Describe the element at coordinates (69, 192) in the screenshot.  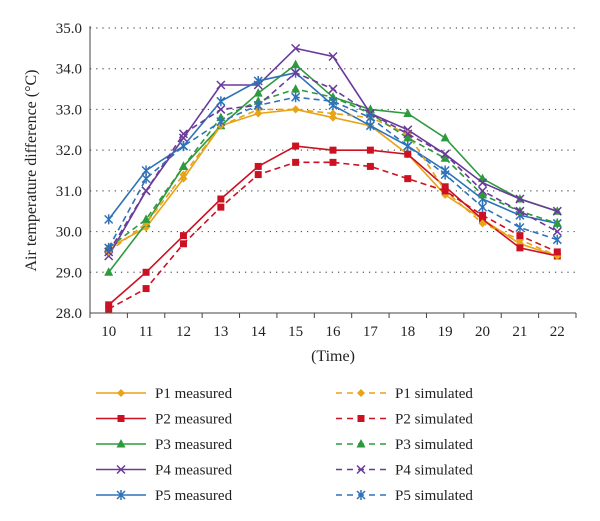
I see `y-tick-label: 31.0` at that location.